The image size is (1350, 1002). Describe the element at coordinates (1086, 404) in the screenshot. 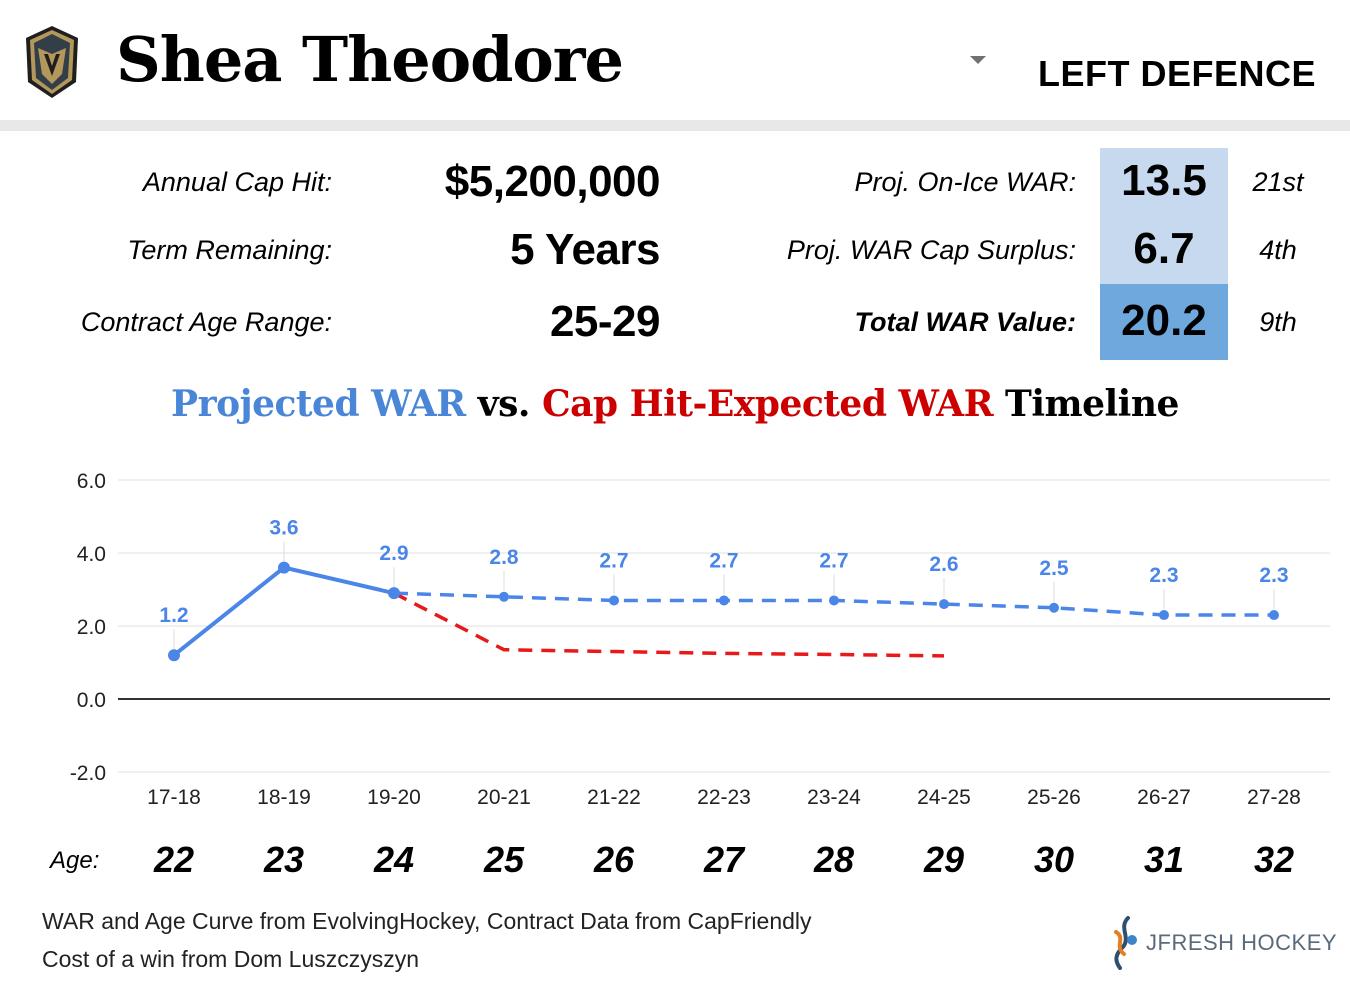

I see `chart-title-timeline: Timeline` at that location.